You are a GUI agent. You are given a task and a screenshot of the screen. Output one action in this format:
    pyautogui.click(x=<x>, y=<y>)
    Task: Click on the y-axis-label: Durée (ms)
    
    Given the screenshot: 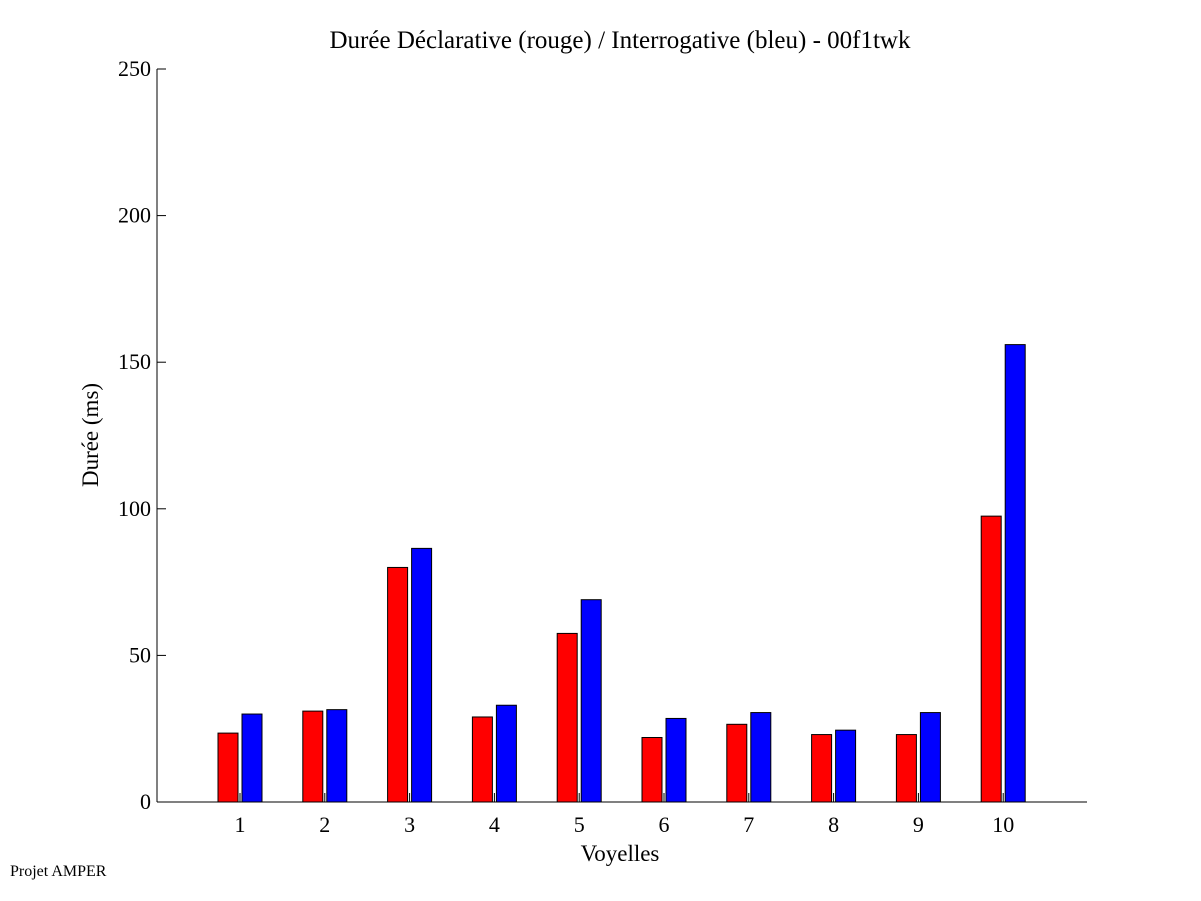 What is the action you would take?
    pyautogui.click(x=90, y=435)
    